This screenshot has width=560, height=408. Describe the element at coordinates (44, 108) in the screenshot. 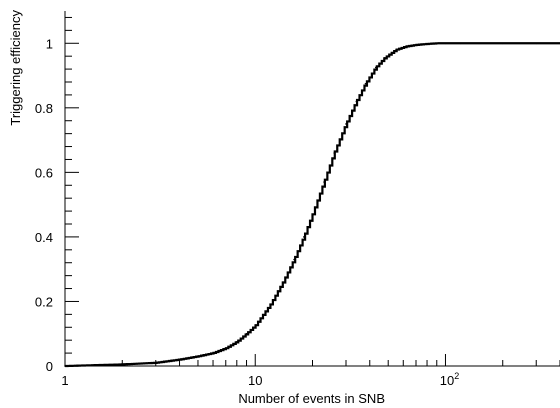

I see `y-tick-label: 0.8` at that location.